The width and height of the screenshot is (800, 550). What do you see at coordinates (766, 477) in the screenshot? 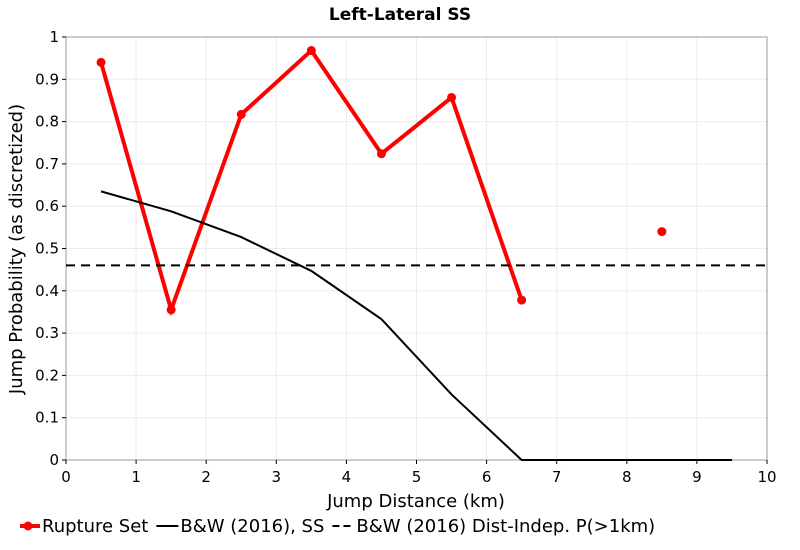
I see `x-tick-label: 10` at bounding box center [766, 477].